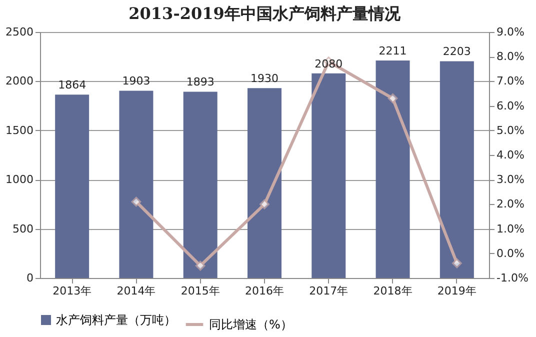  Describe the element at coordinates (392, 291) in the screenshot. I see `x-tick-label: 2018年` at that location.